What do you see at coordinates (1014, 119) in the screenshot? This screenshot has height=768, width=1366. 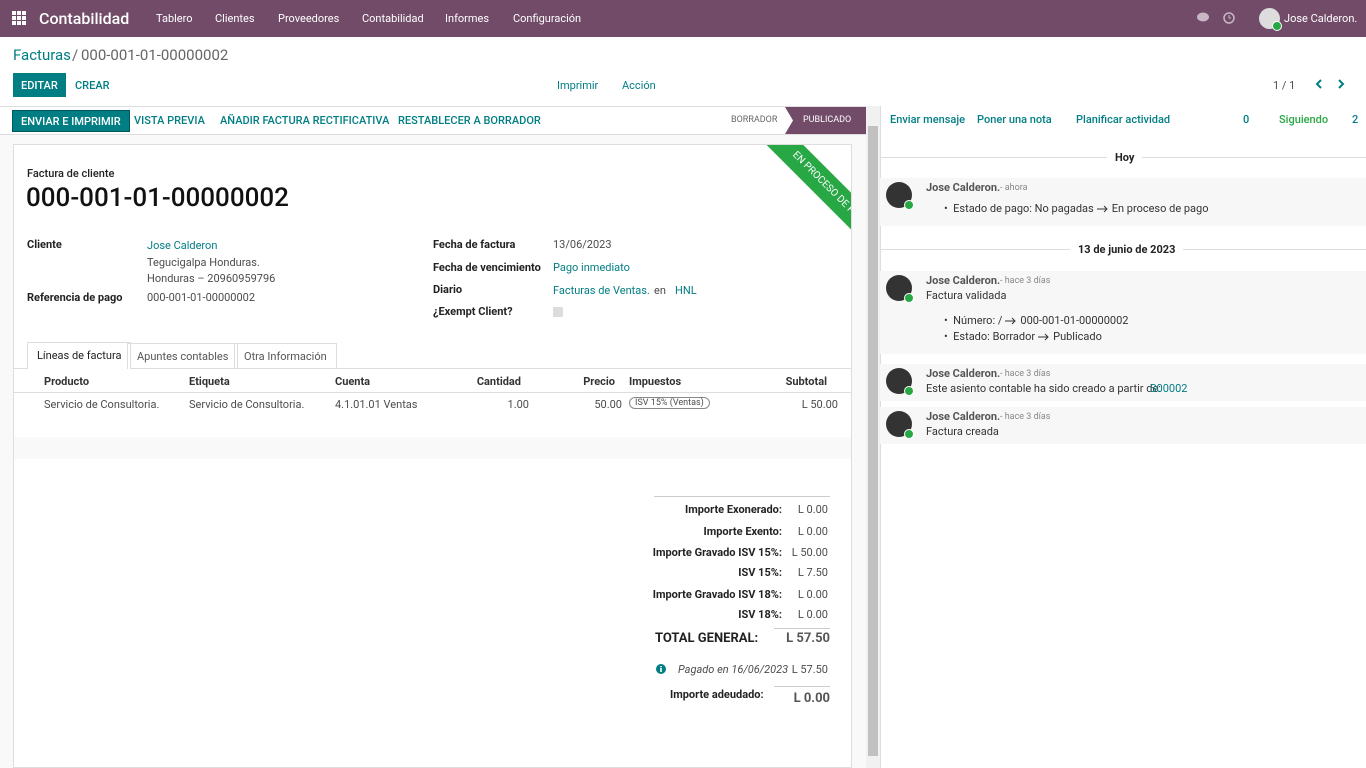 I see `chatter-action: Poner una nota` at bounding box center [1014, 119].